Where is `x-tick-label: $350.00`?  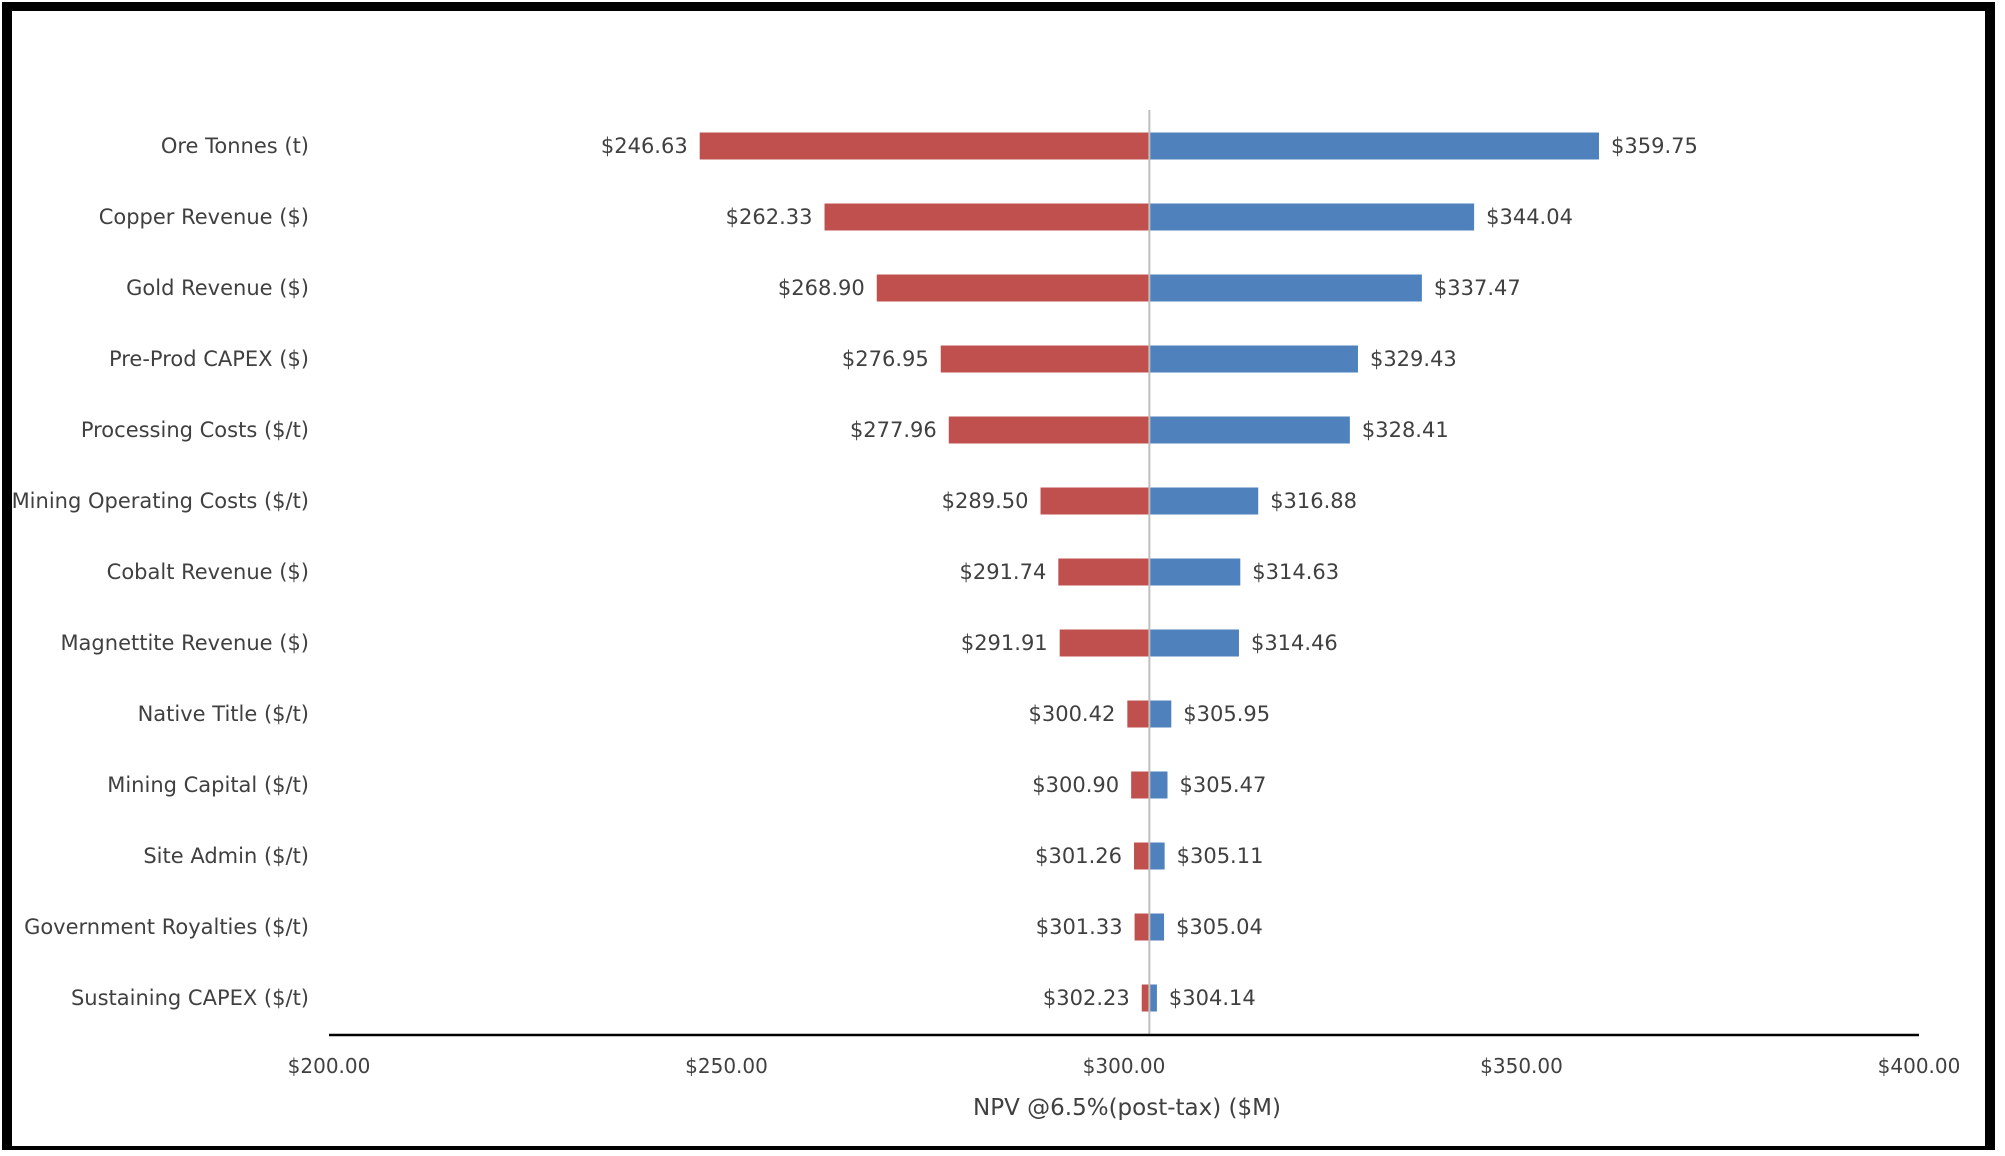
x-tick-label: $350.00 is located at coordinates (1521, 1066).